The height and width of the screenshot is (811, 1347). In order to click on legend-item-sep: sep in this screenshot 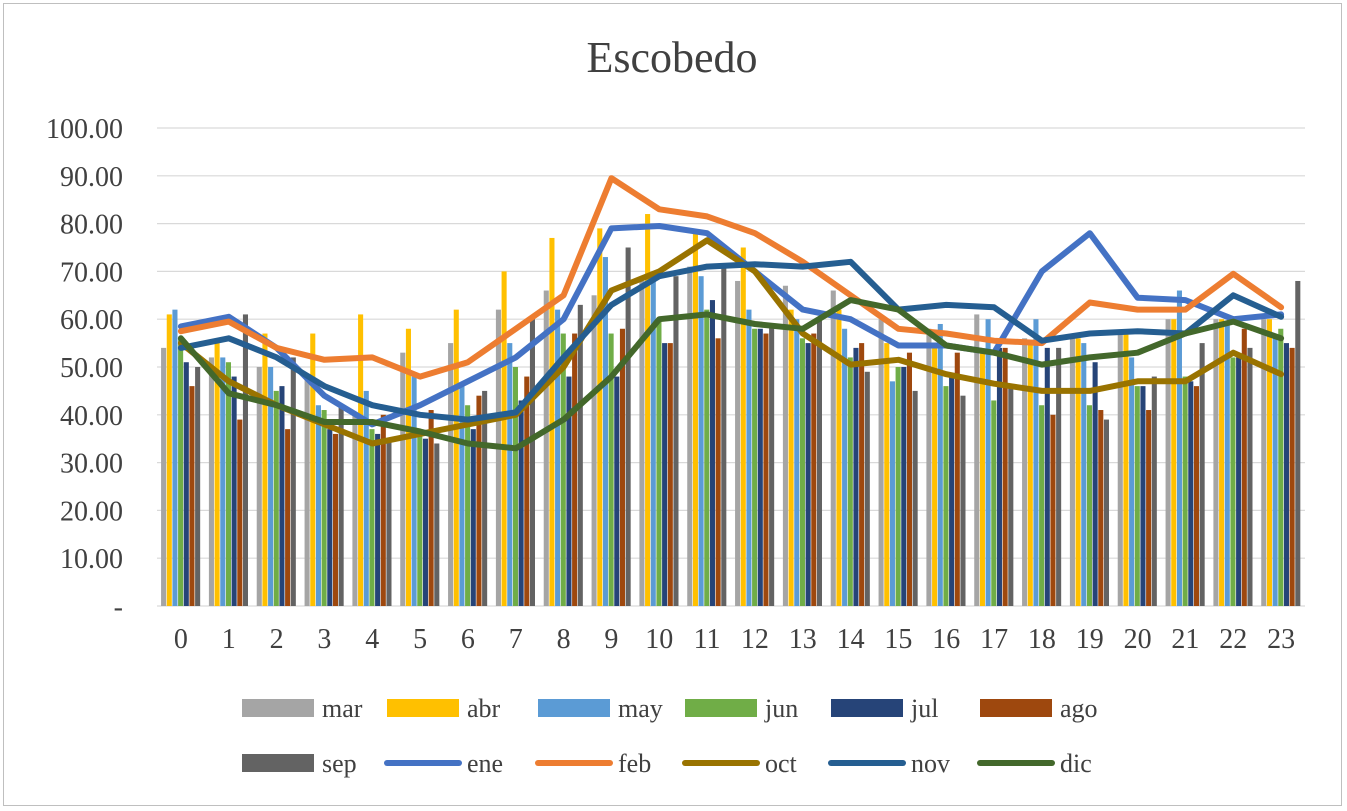, I will do `click(299, 763)`.